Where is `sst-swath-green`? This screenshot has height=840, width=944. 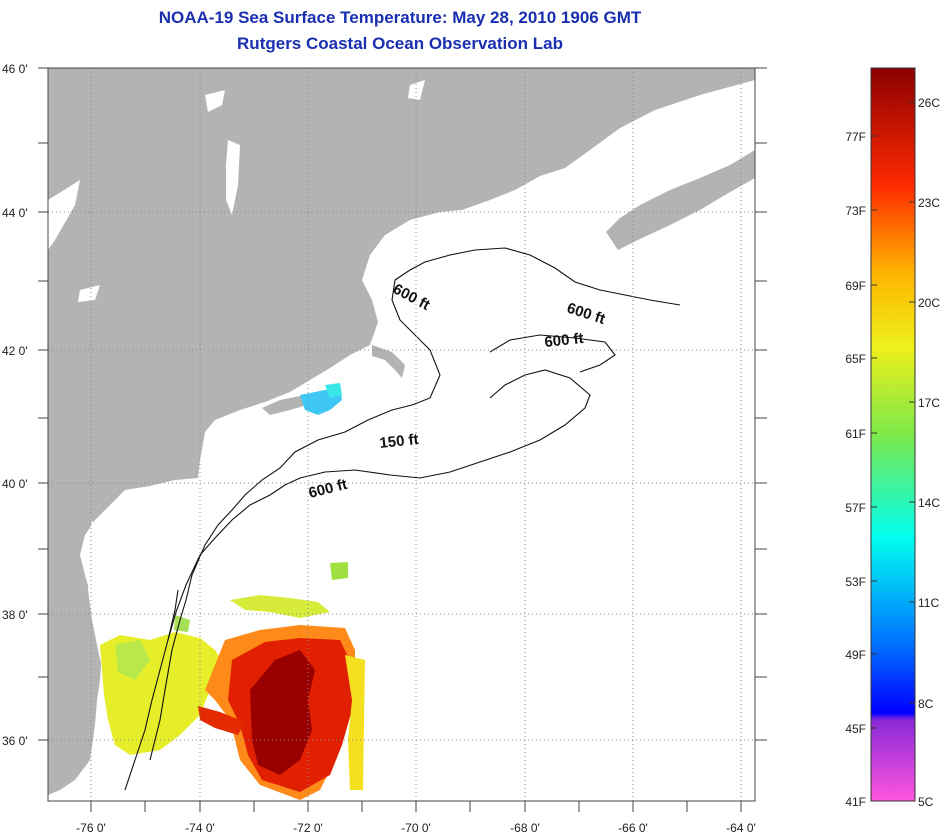
sst-swath-green is located at coordinates (132, 660).